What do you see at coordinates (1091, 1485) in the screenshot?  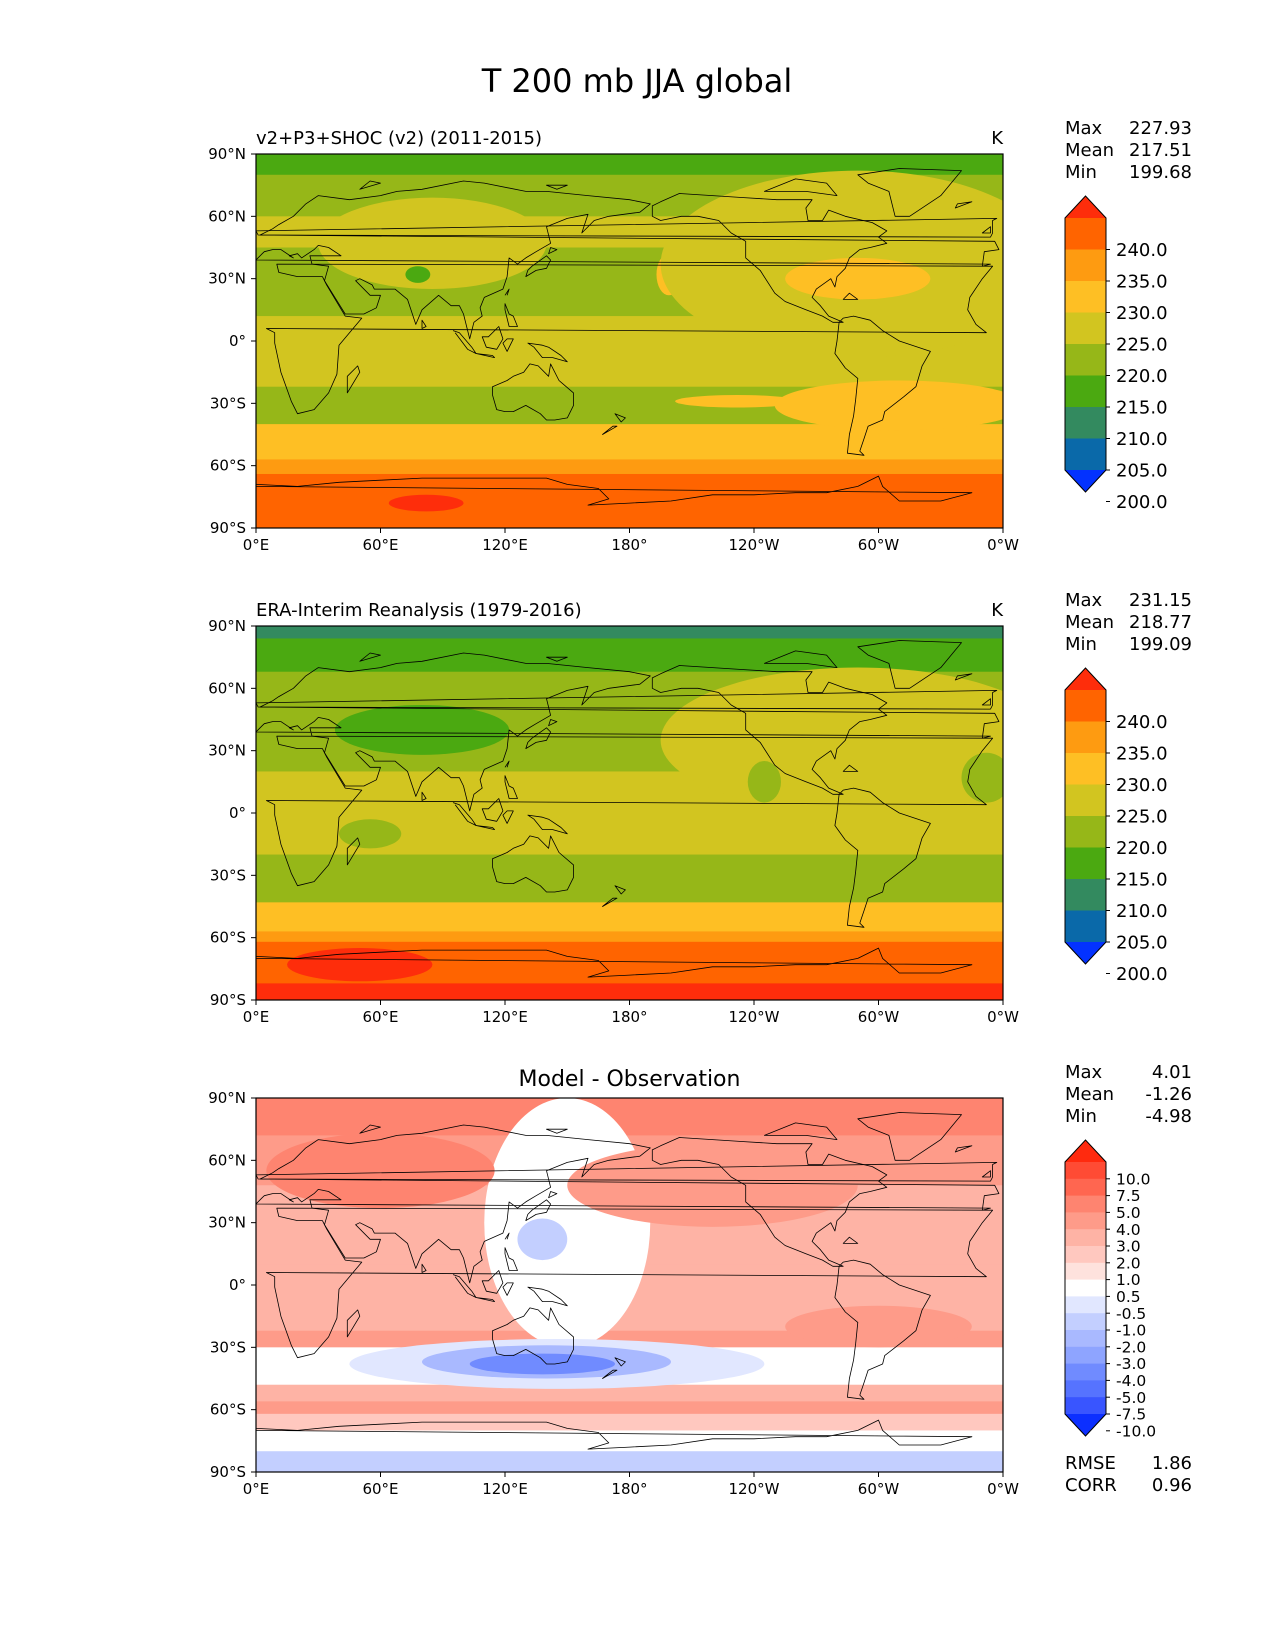 I see `stat-label: CORR` at bounding box center [1091, 1485].